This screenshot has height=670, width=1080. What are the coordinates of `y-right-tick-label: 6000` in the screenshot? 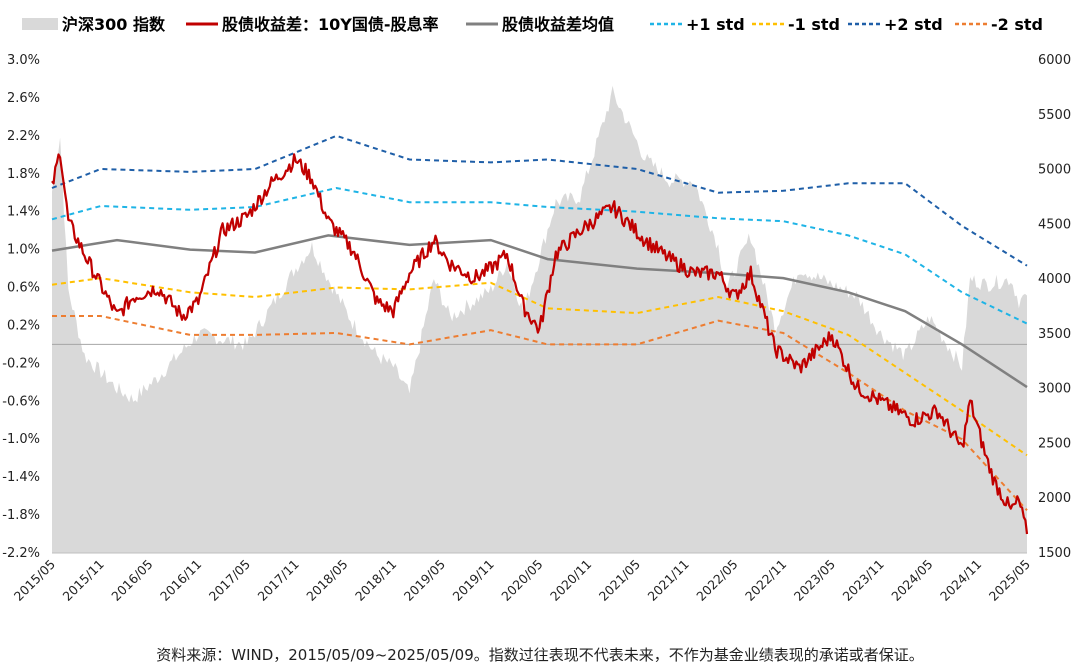 It's located at (1054, 60).